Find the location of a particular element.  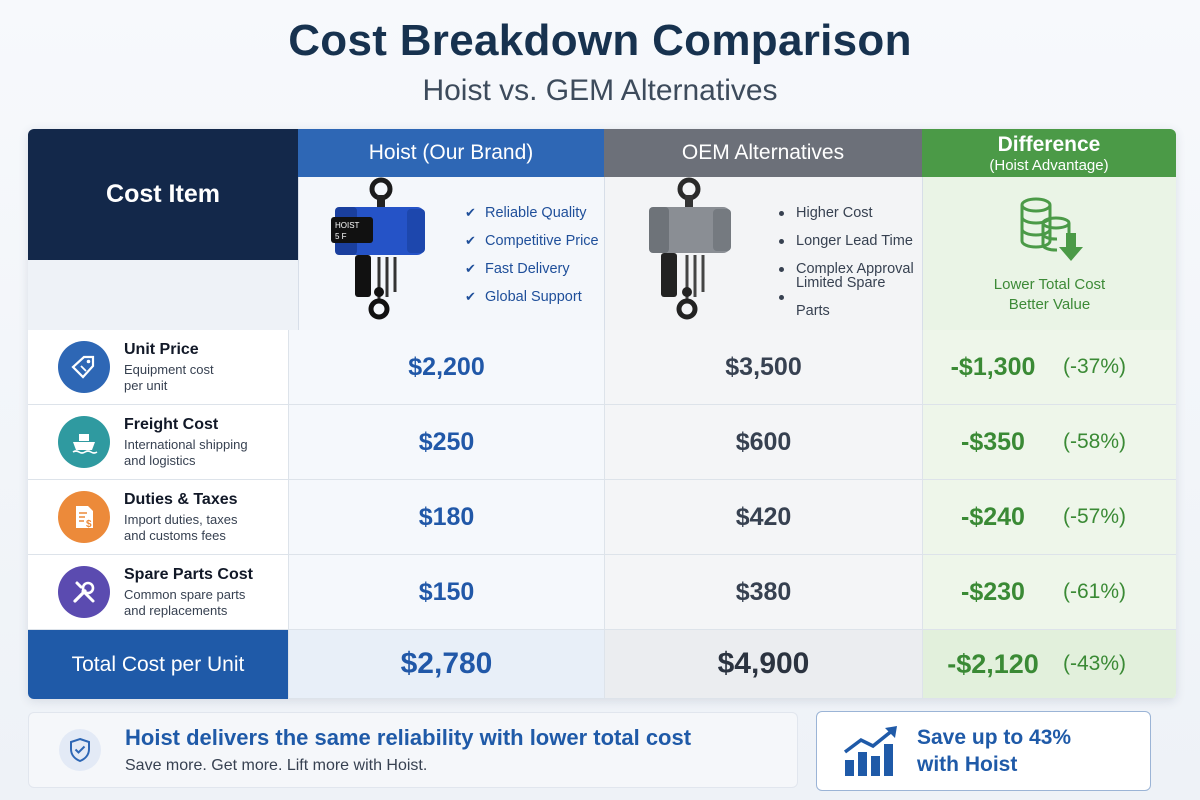

hoist-product-label: HOIST is located at coordinates (347, 225).